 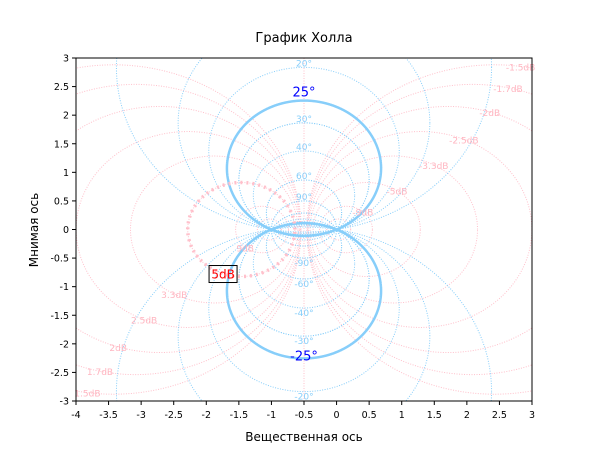 I want to click on x-axis: -4 -3.5 -3 -2.5 -2 -1.5 -1 -0.5 0 0.5 1 1.5 2 2.5 3, so click(x=303, y=411).